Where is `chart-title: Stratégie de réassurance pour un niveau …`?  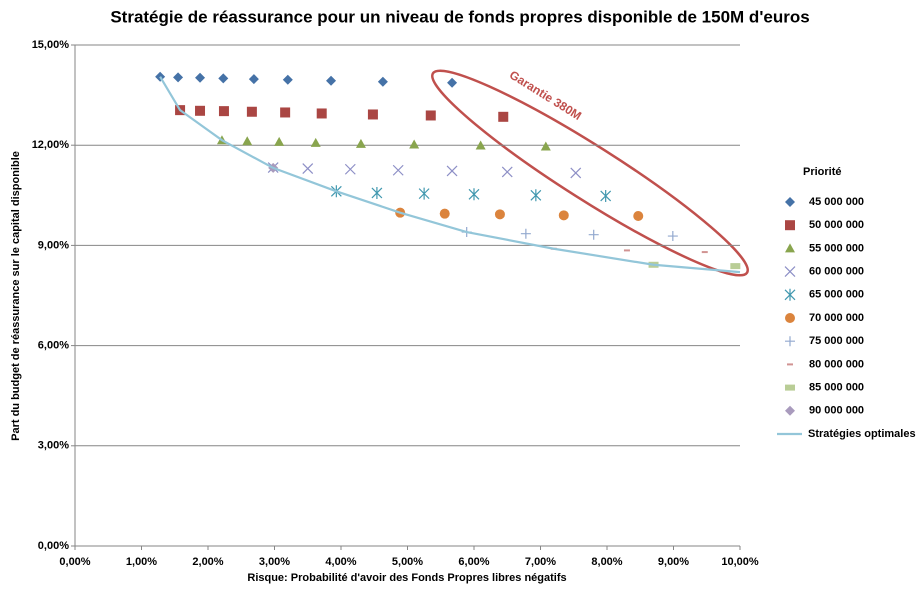
chart-title: Stratégie de réassurance pour un niveau … is located at coordinates (459, 16).